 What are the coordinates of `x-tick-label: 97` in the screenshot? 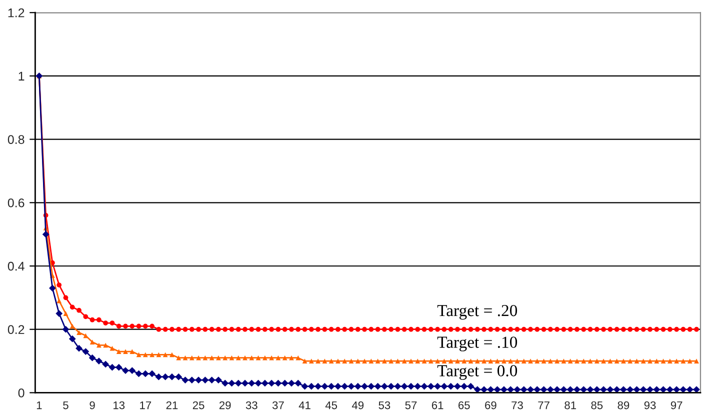 It's located at (676, 405).